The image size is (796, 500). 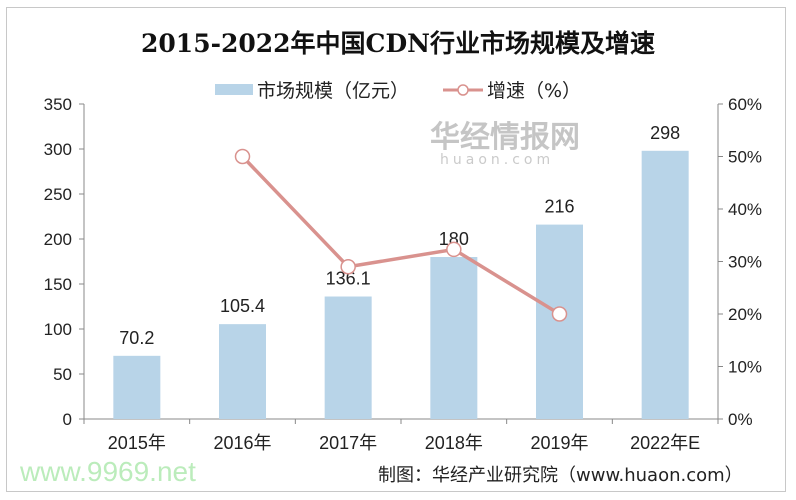 What do you see at coordinates (665, 443) in the screenshot?
I see `x-tick-label: 2022年E` at bounding box center [665, 443].